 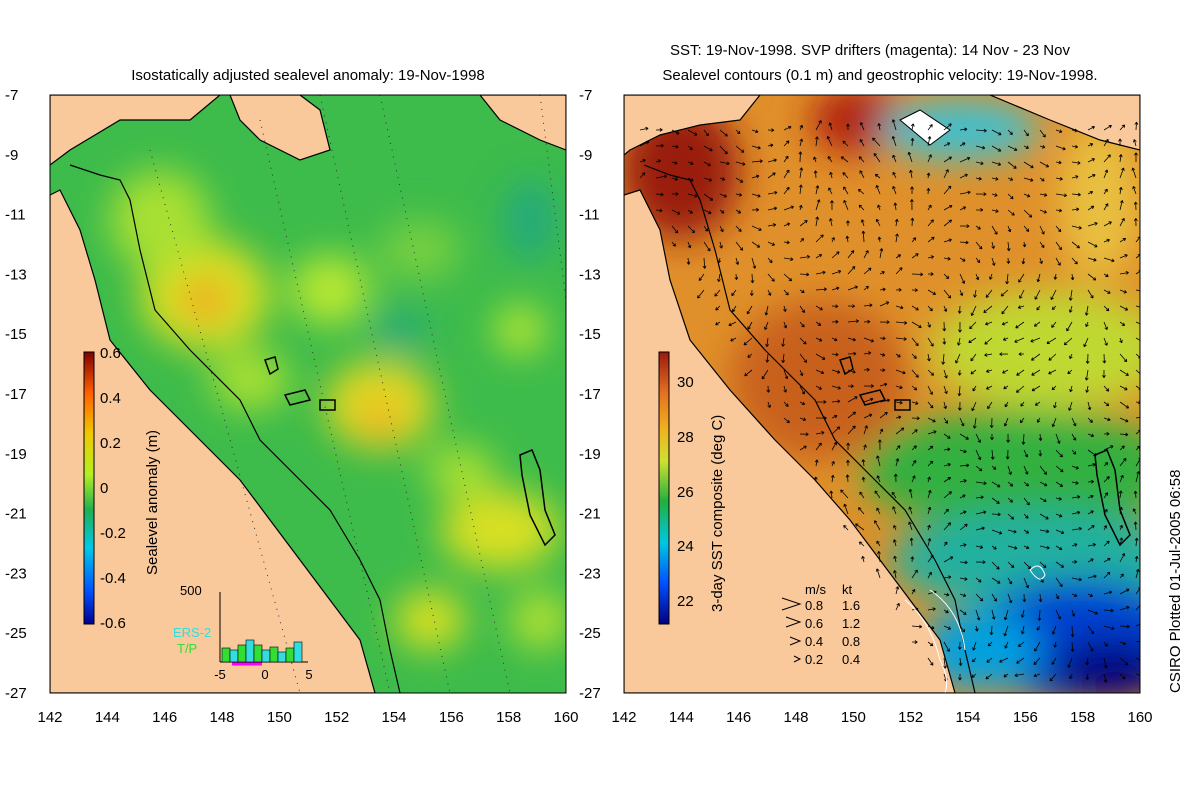 I want to click on sla-tick-3: 0, so click(x=104, y=488).